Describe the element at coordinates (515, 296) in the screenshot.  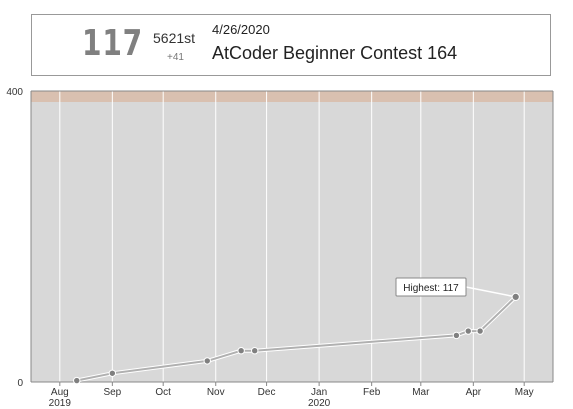
I see `highest-point-marker` at that location.